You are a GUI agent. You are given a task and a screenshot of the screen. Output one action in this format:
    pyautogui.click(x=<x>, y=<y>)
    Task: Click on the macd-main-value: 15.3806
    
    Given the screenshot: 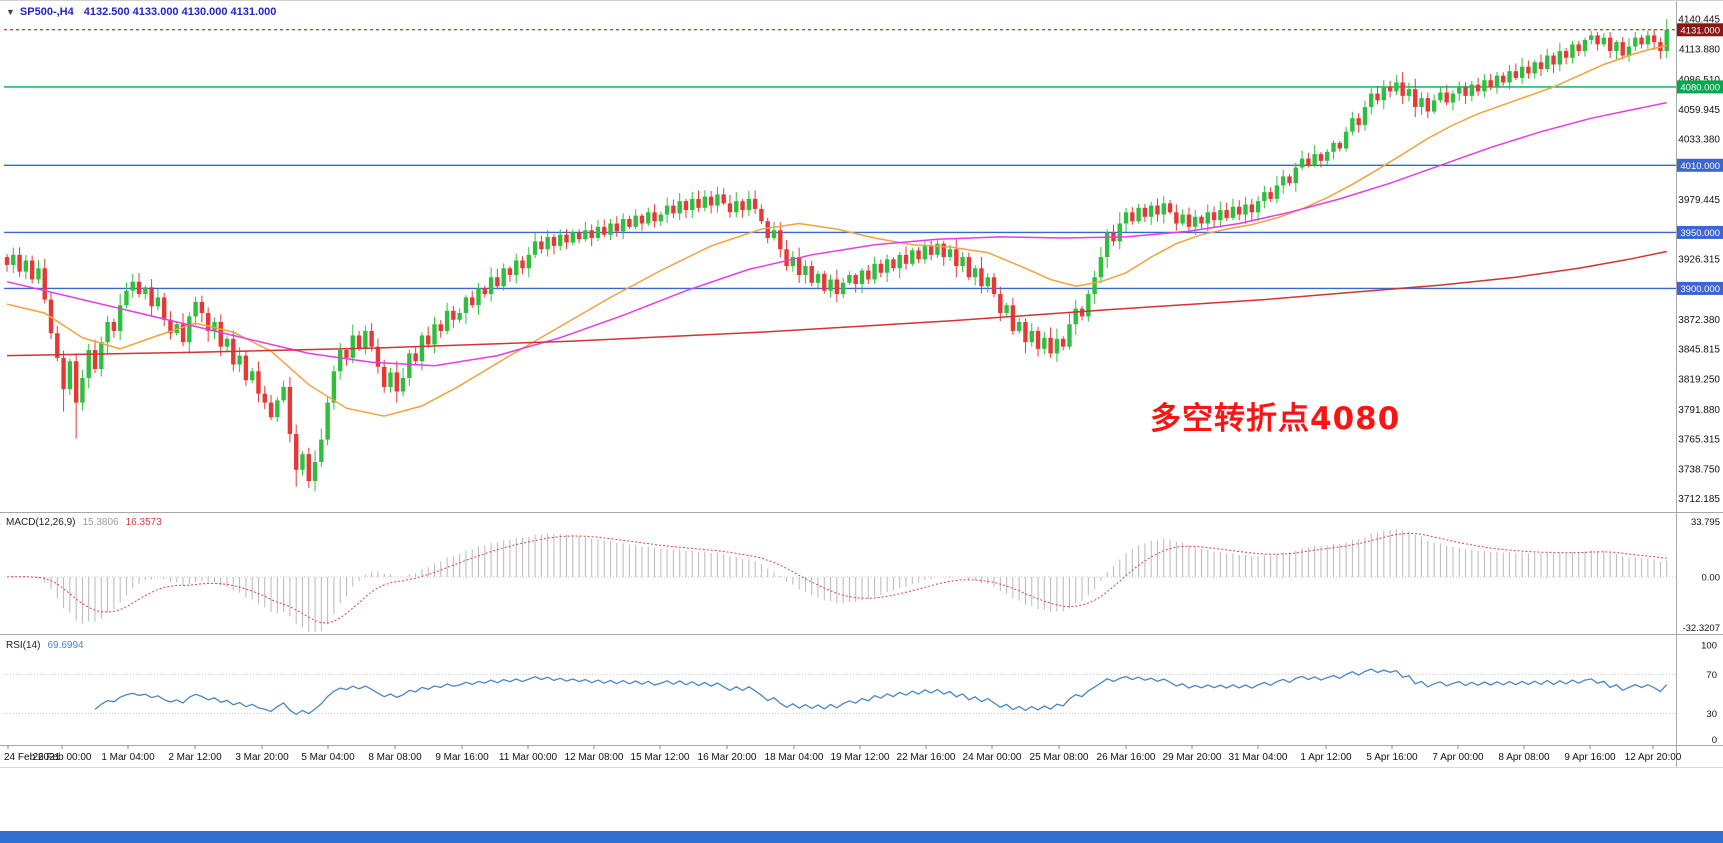 What is the action you would take?
    pyautogui.click(x=100, y=522)
    